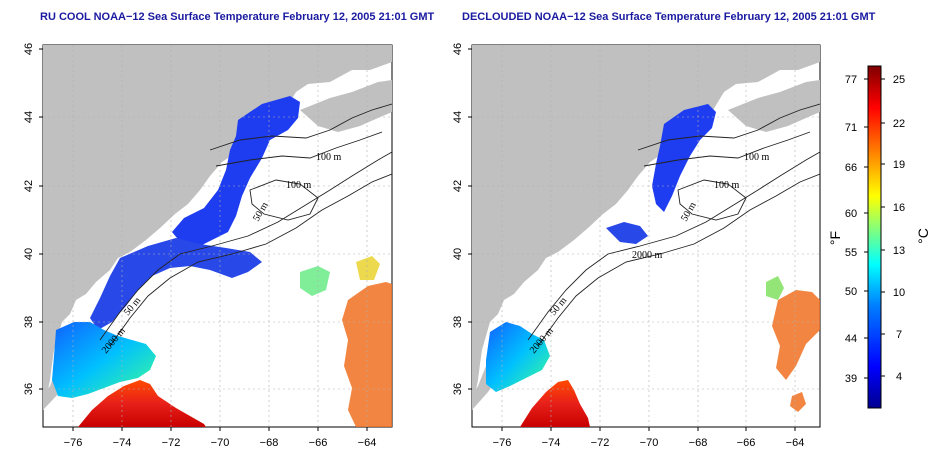 Image resolution: width=950 pixels, height=475 pixels. What do you see at coordinates (458, 254) in the screenshot?
I see `right-y-tick-label: 40` at bounding box center [458, 254].